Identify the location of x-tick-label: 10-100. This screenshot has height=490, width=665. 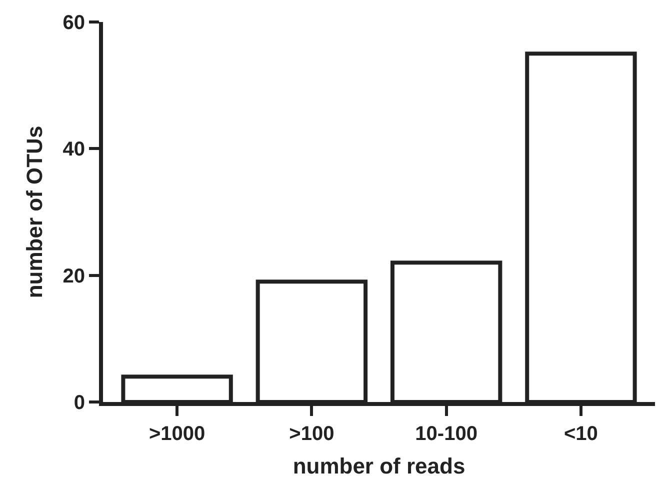
(446, 434).